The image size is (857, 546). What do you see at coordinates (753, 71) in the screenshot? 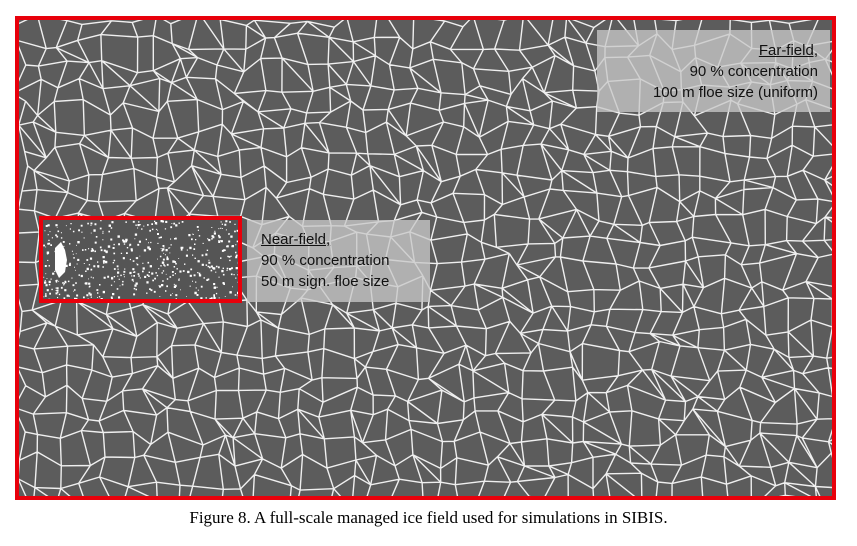
I see `far-field-concentration: 90 % concentration` at bounding box center [753, 71].